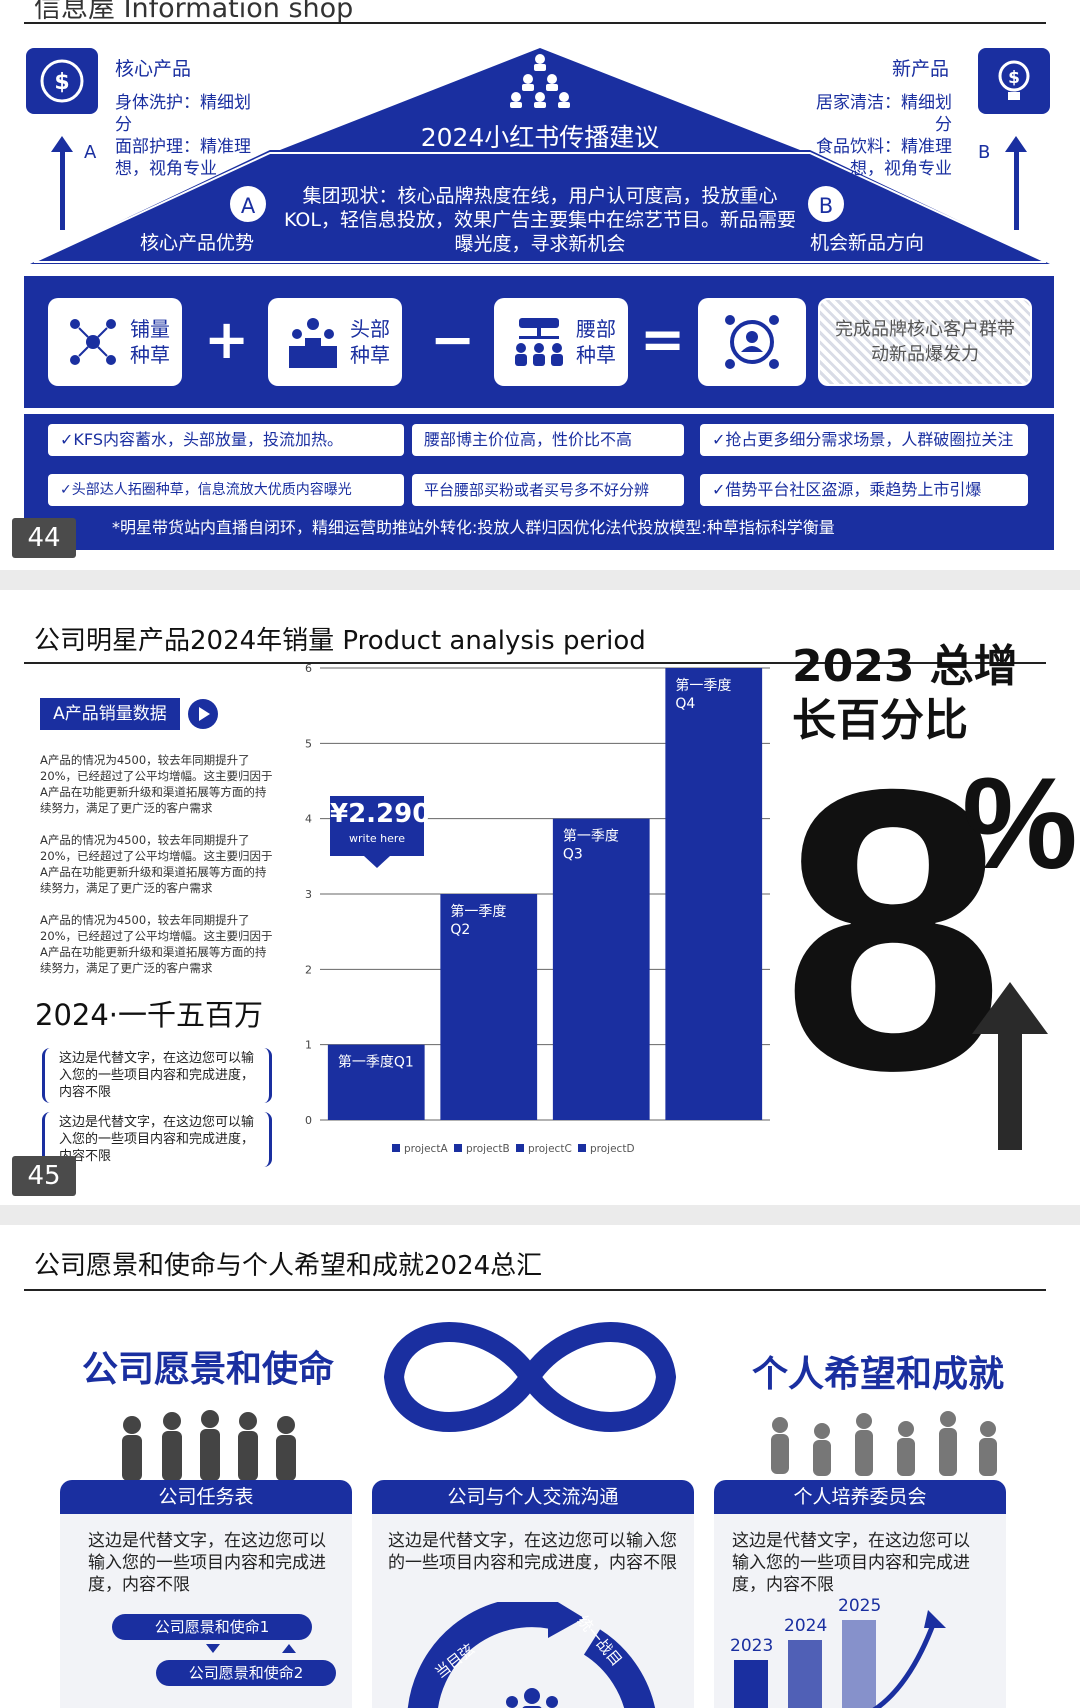 This screenshot has height=1708, width=1080. Describe the element at coordinates (1020, 823) in the screenshot. I see `growth-unit: %` at that location.